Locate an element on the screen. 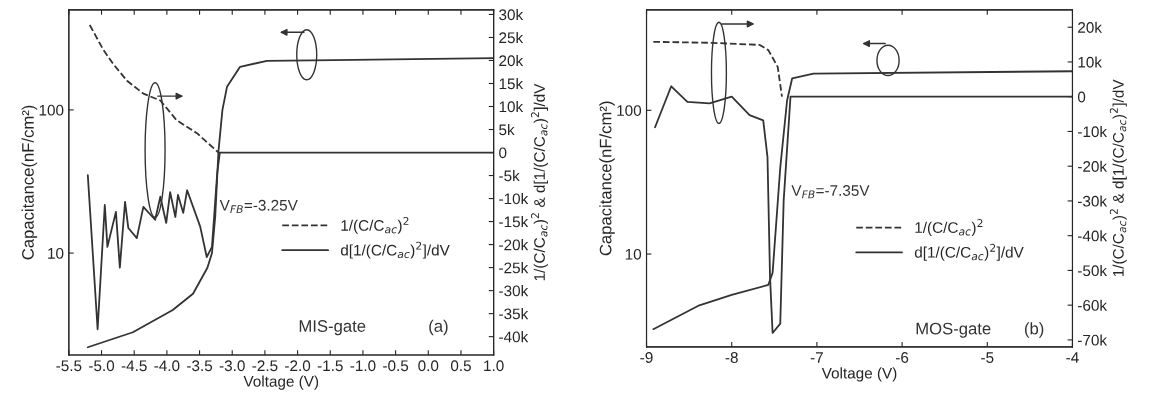  x-tick-label: -0.5 is located at coordinates (396, 366).